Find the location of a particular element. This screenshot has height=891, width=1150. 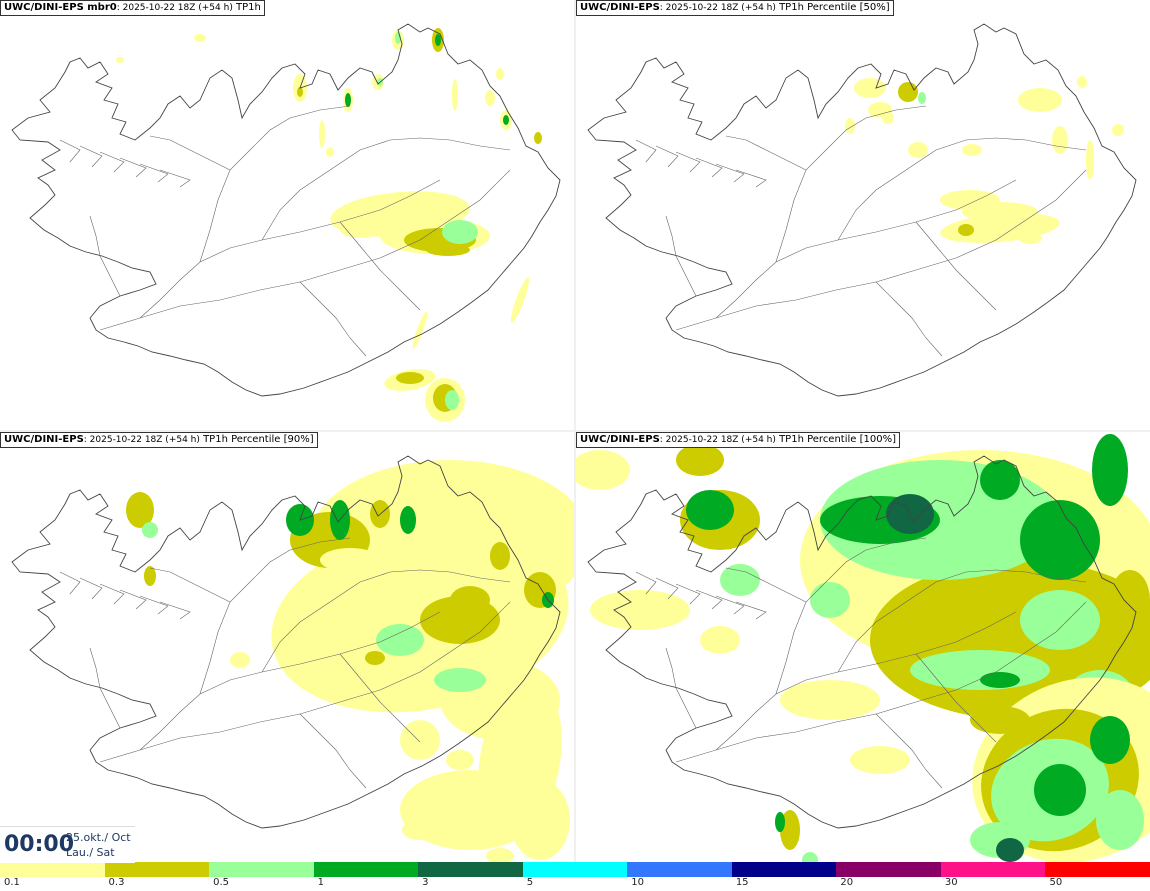

legend-tick-label: 0.5 is located at coordinates (221, 882).